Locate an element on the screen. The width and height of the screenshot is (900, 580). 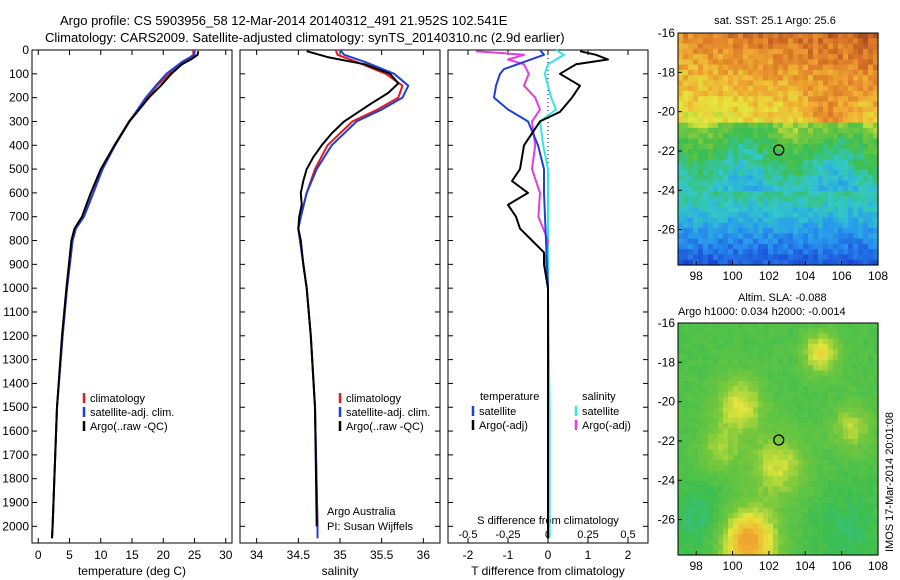
owner-label: Argo Australia is located at coordinates (361, 512).